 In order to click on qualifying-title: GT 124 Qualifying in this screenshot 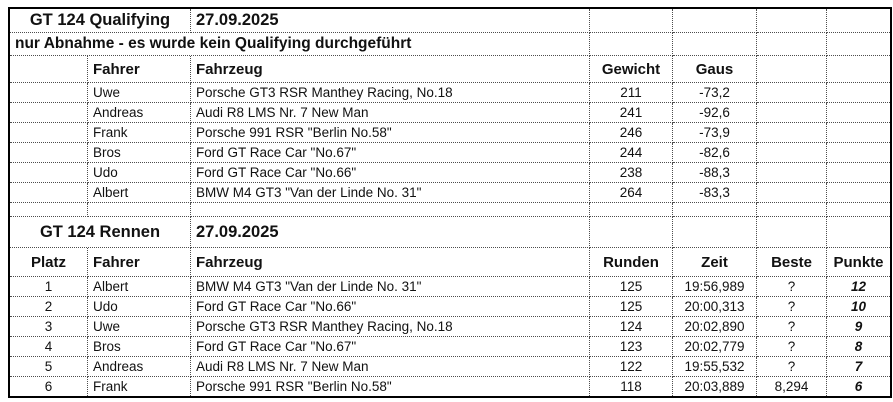, I will do `click(100, 21)`.